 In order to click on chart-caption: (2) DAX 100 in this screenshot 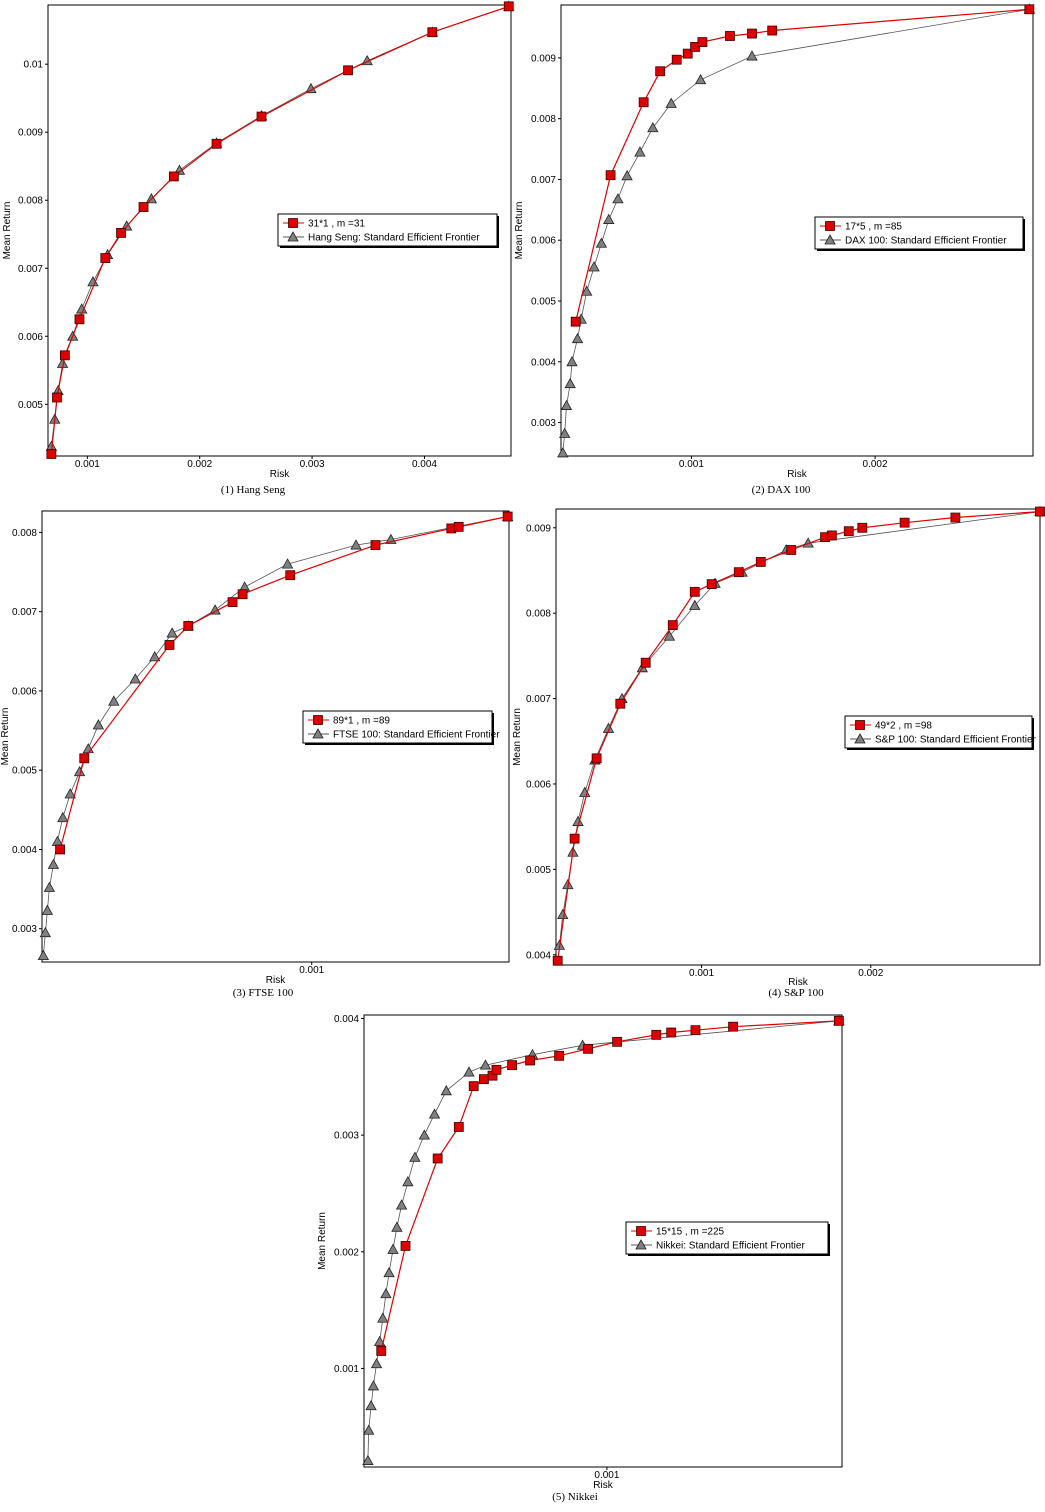, I will do `click(781, 490)`.